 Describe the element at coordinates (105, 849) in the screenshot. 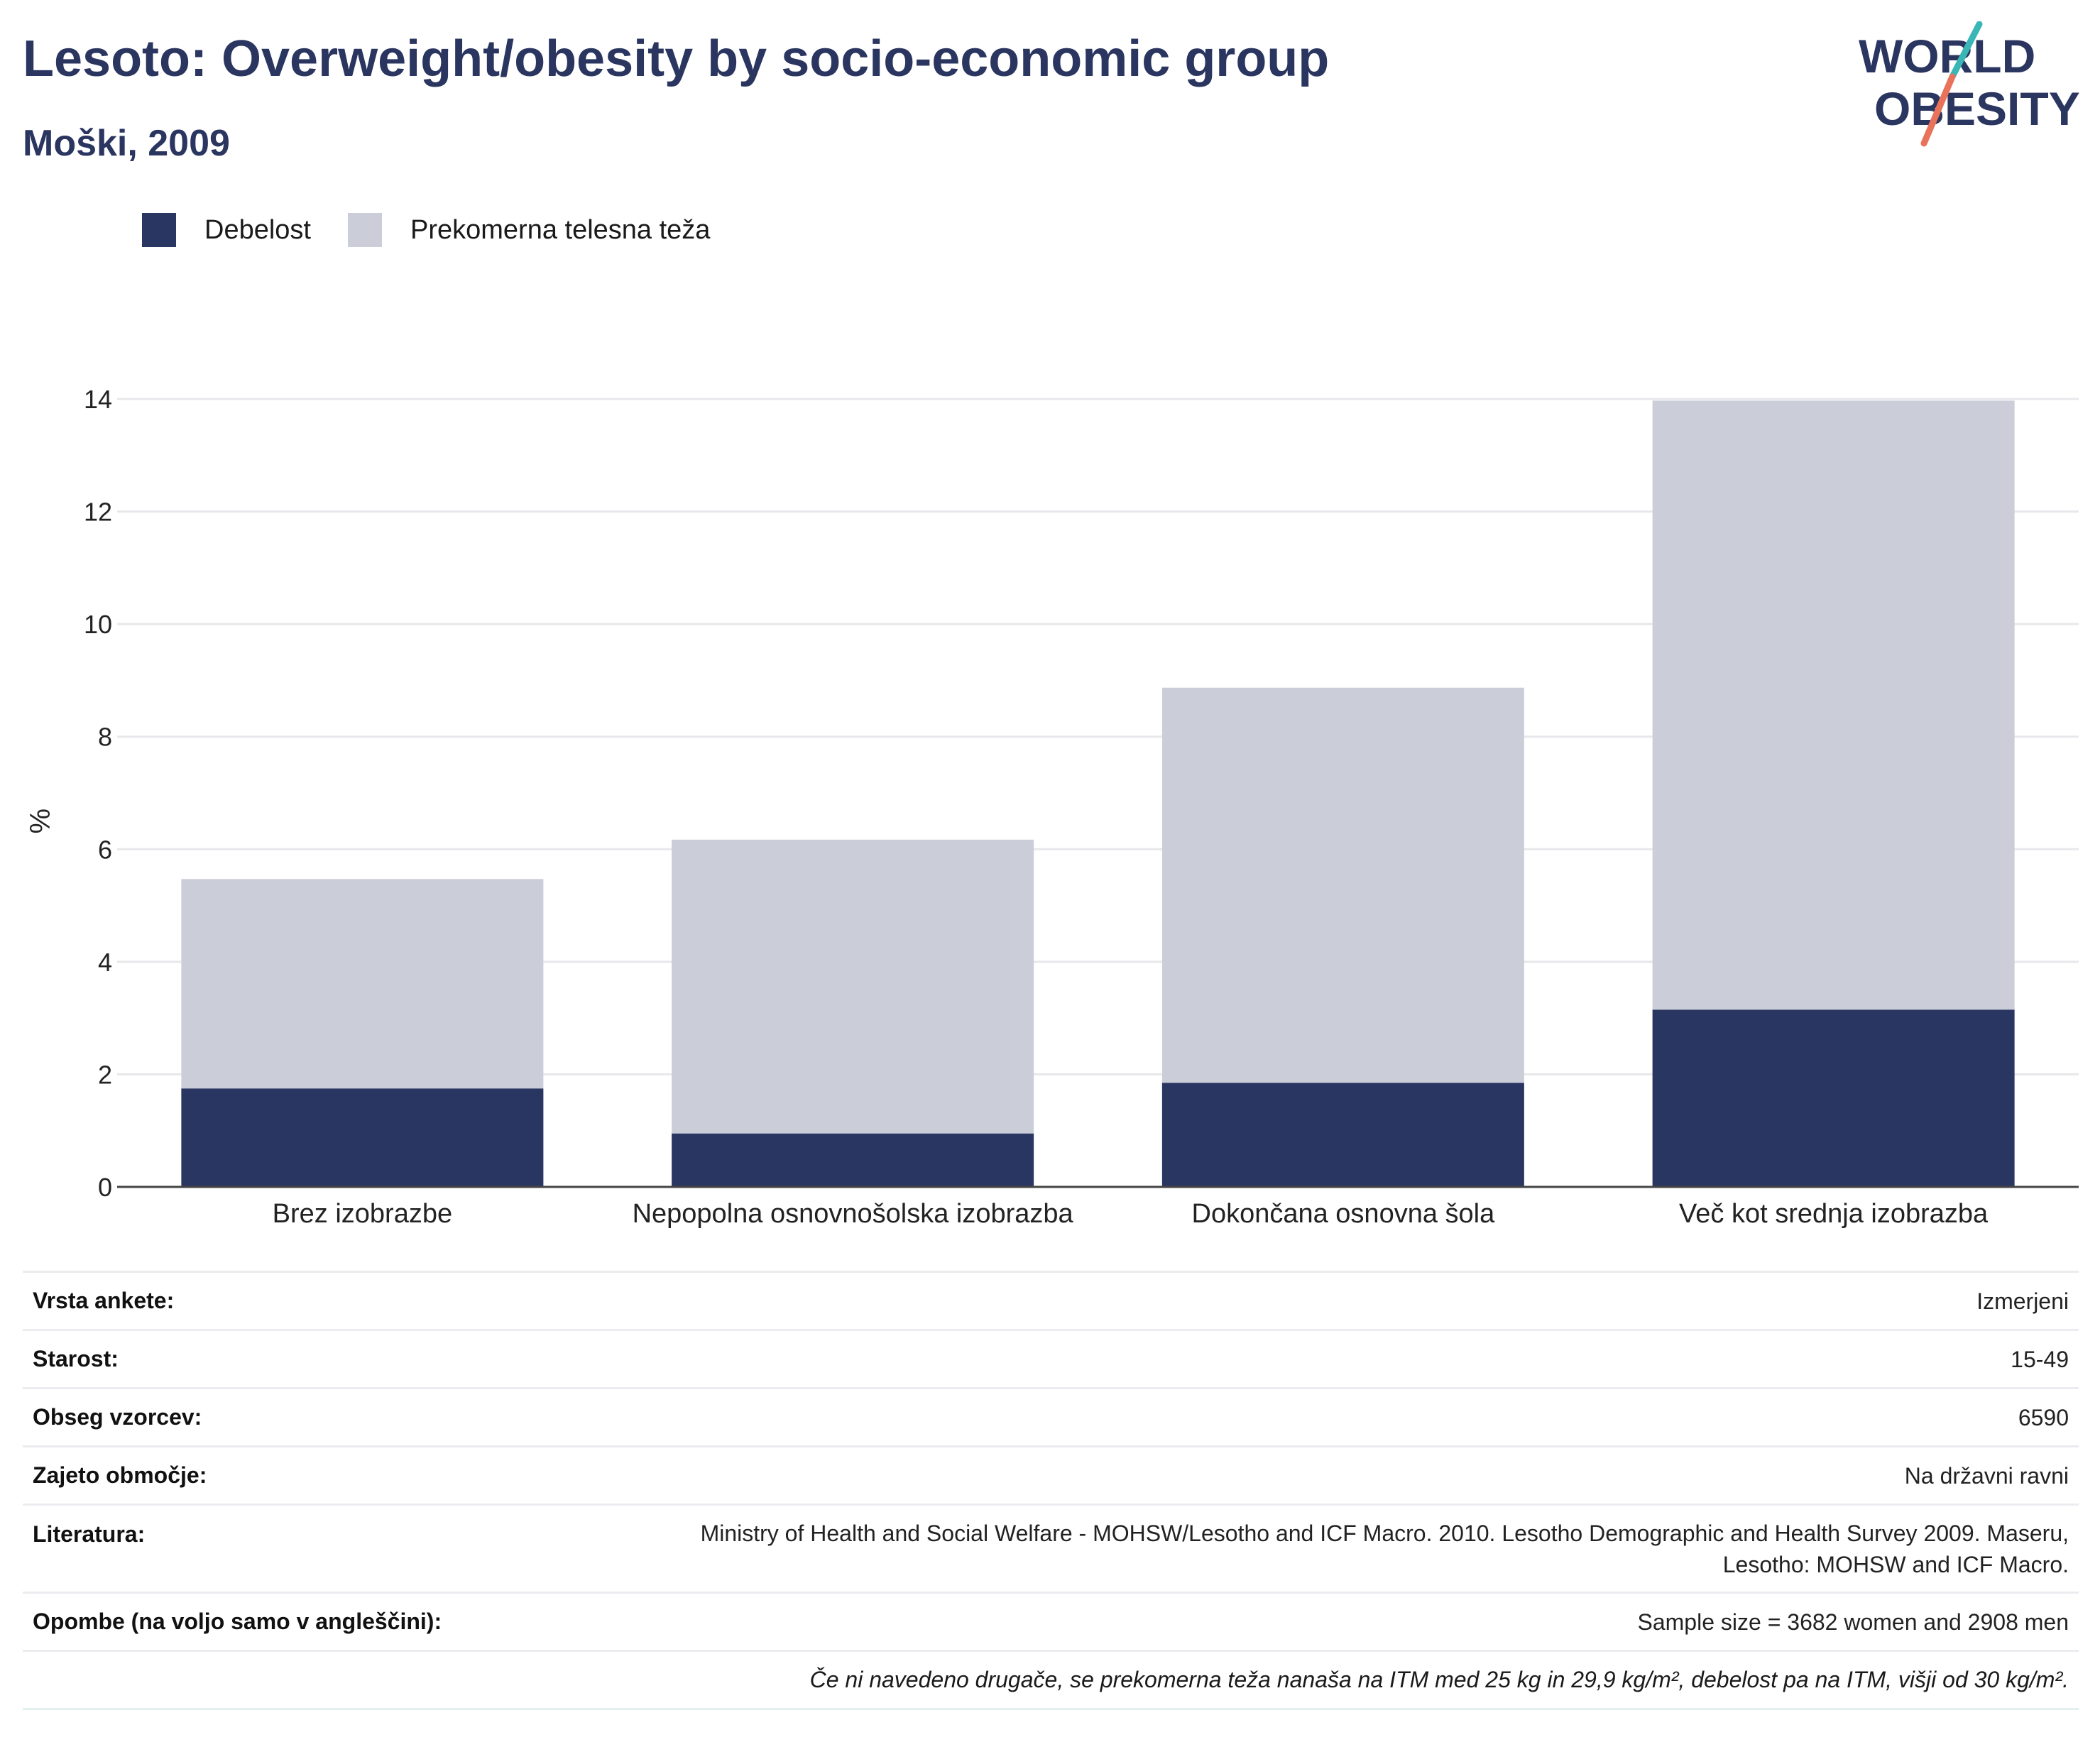

I see `y-tick-label: 6` at that location.